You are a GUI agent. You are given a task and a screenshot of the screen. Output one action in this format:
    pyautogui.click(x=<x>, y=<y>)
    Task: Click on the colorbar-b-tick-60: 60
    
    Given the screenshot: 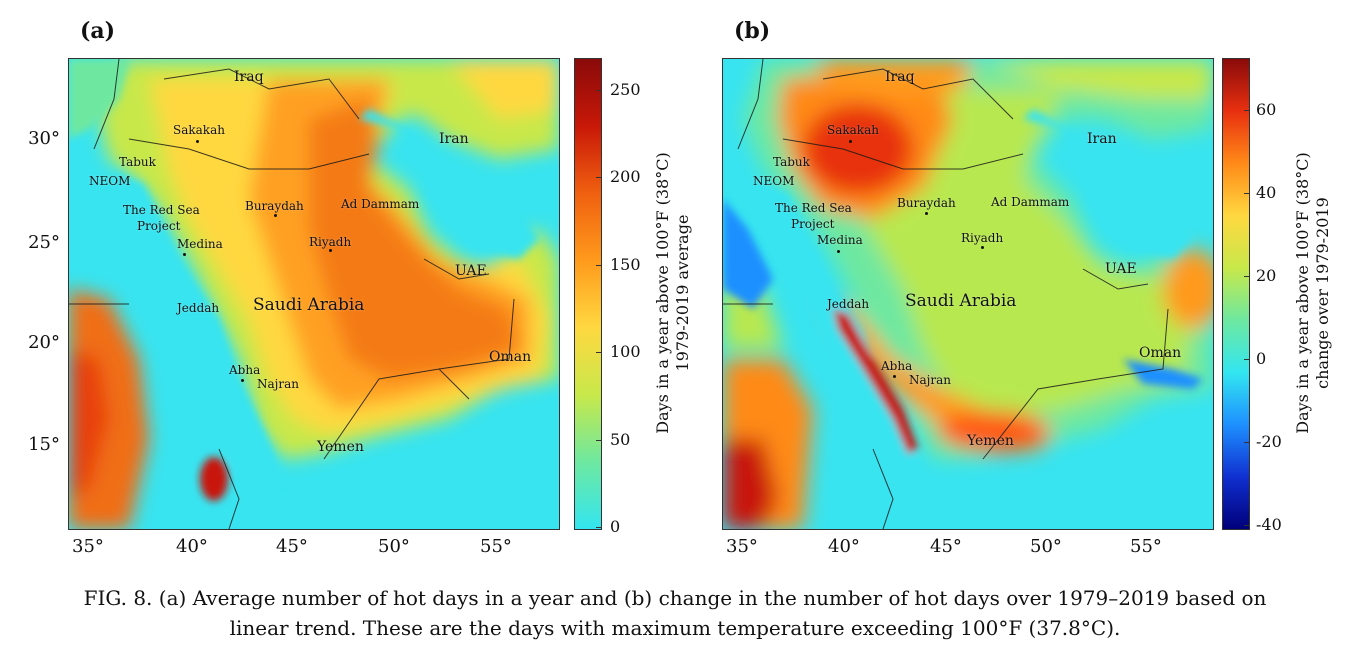 What is the action you would take?
    pyautogui.click(x=1266, y=109)
    